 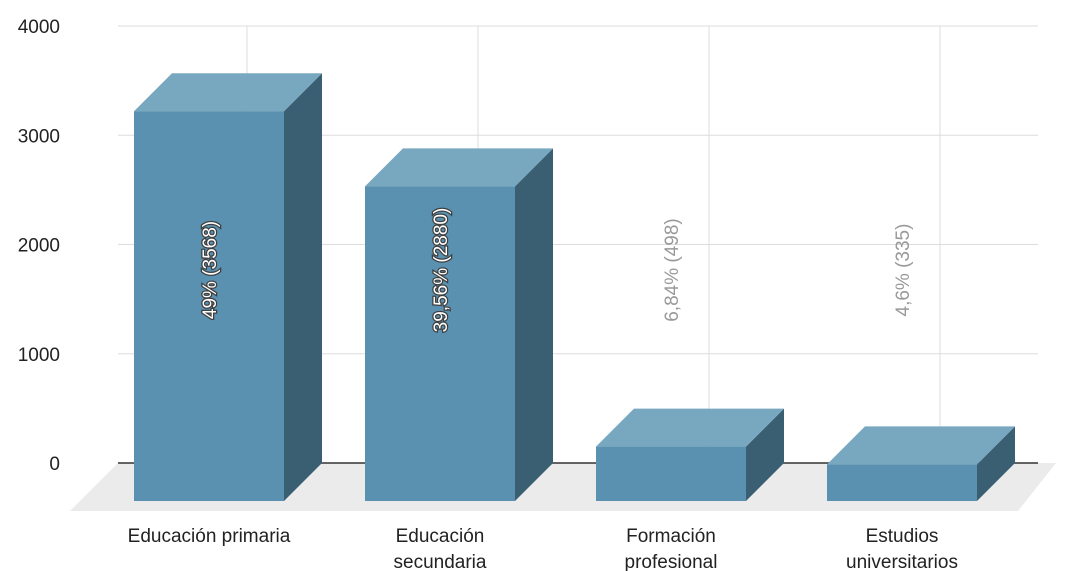 I want to click on x-category-label: profesional, so click(x=671, y=561).